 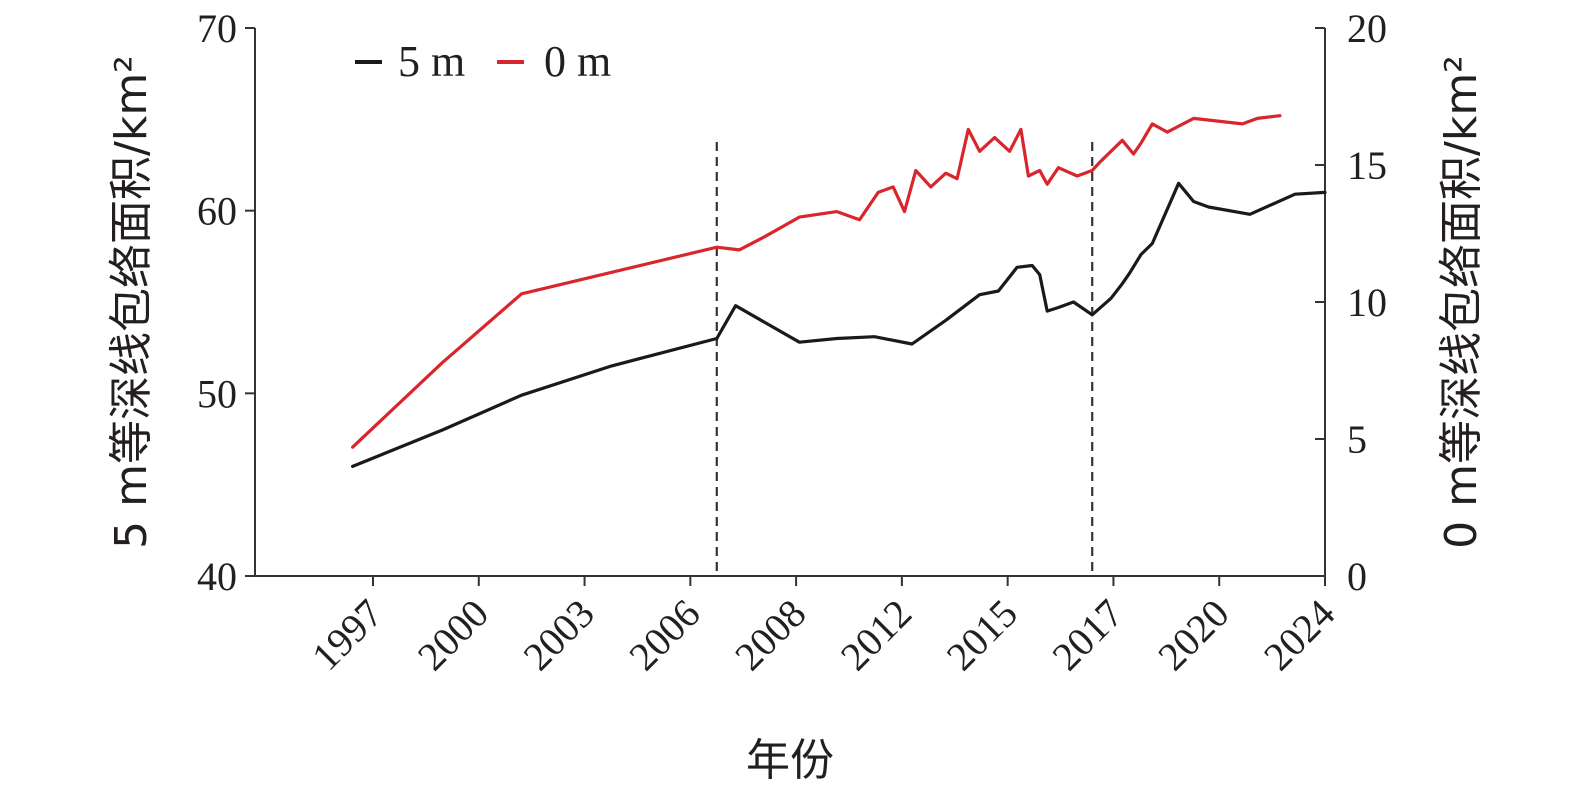 What do you see at coordinates (1367, 302) in the screenshot?
I see `right-y-tick-label: 10` at bounding box center [1367, 302].